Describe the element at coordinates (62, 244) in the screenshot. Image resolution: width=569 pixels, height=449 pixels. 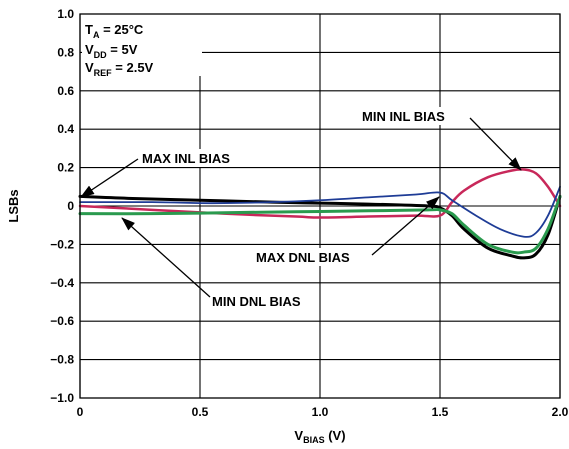
I see `y-tick-label: −0.2` at that location.